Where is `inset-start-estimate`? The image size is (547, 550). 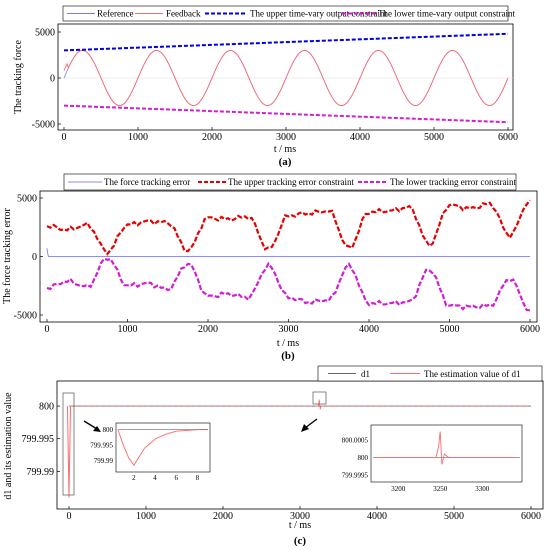
inset-start-estimate is located at coordinates (162, 448).